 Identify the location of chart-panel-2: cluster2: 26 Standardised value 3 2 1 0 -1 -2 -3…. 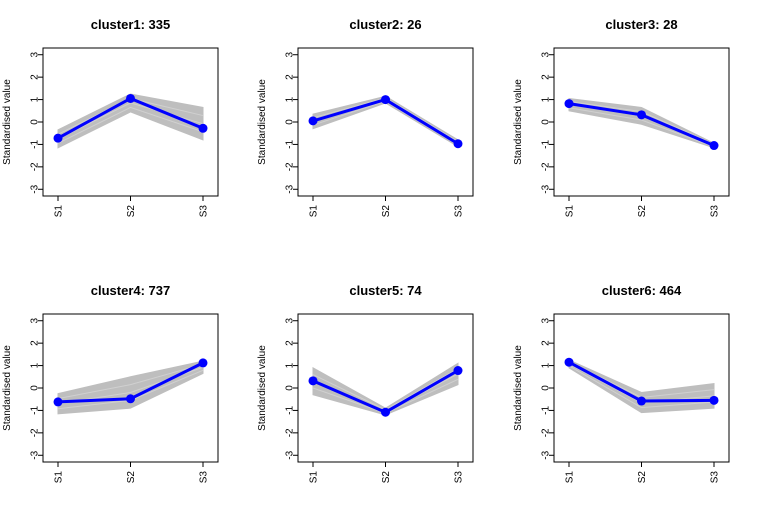
(365, 117).